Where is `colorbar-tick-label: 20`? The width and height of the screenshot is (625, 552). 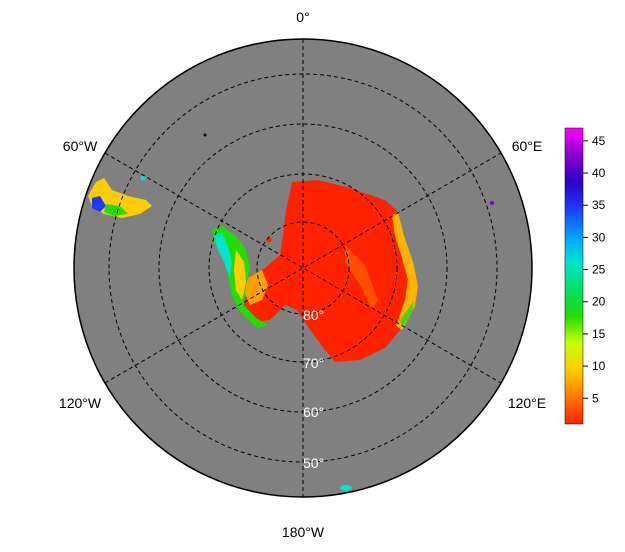
colorbar-tick-label: 20 is located at coordinates (599, 302).